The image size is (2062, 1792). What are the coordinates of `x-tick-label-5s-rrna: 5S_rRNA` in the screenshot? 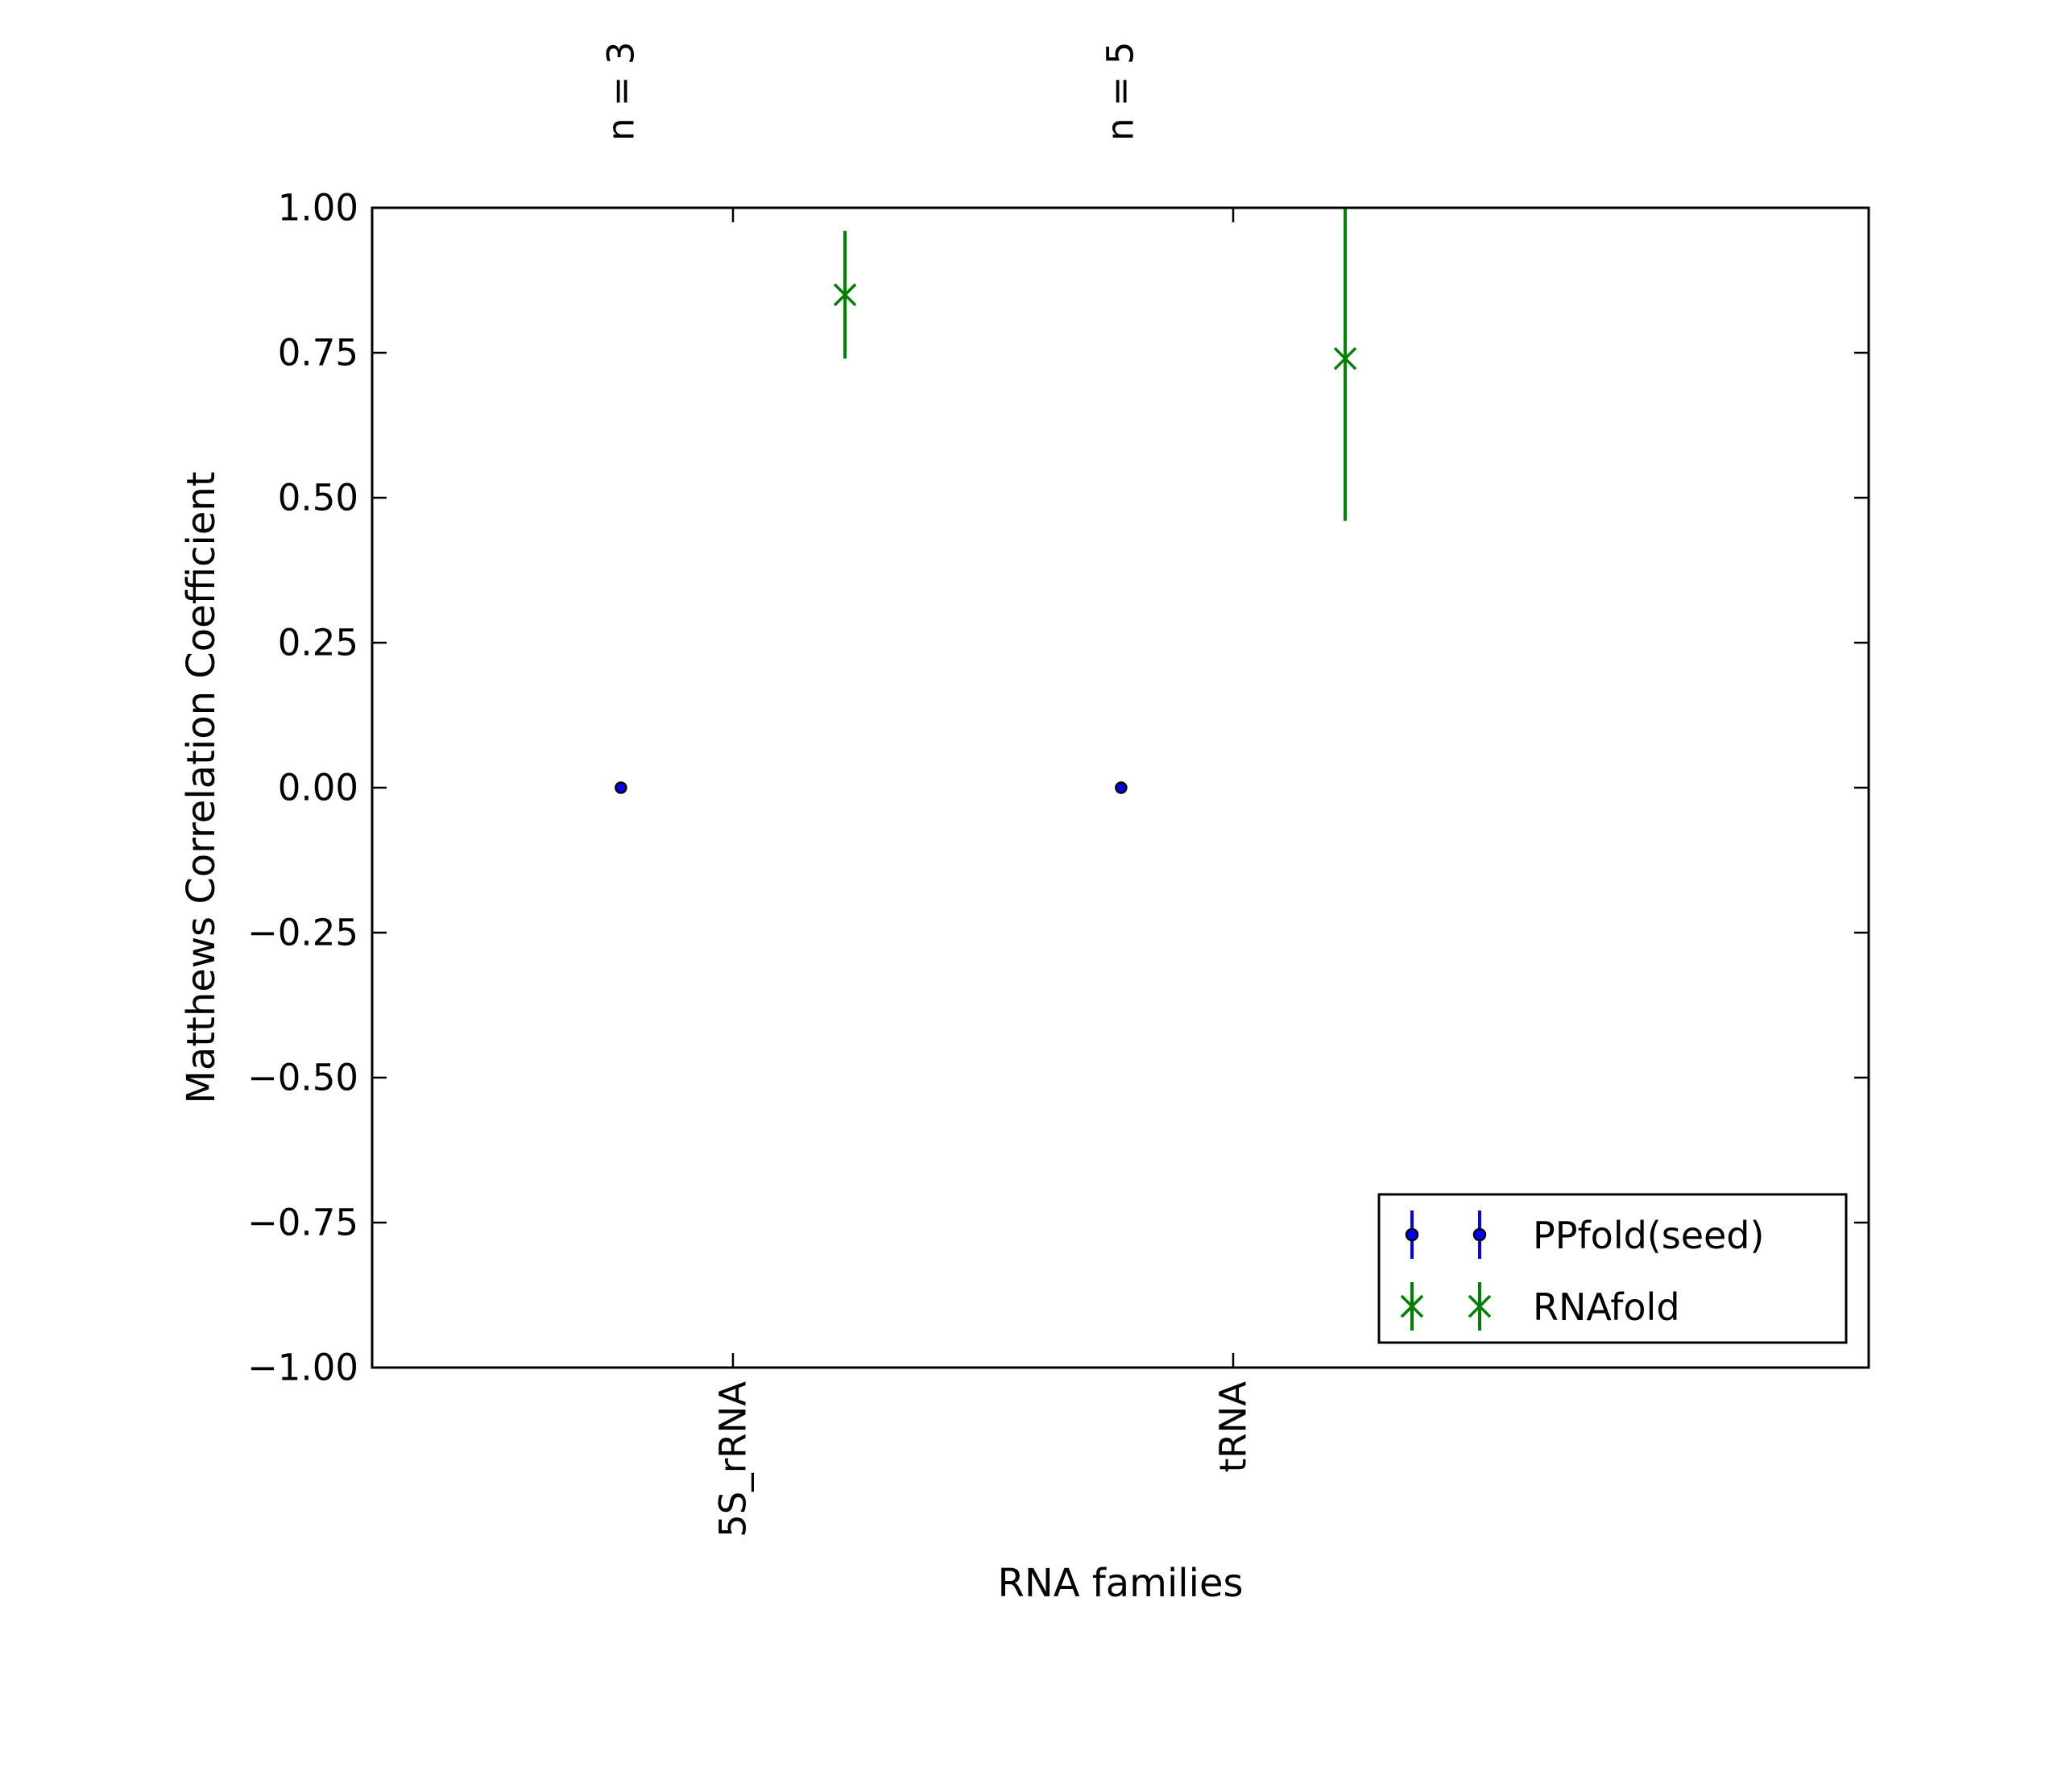 It's located at (733, 1459).